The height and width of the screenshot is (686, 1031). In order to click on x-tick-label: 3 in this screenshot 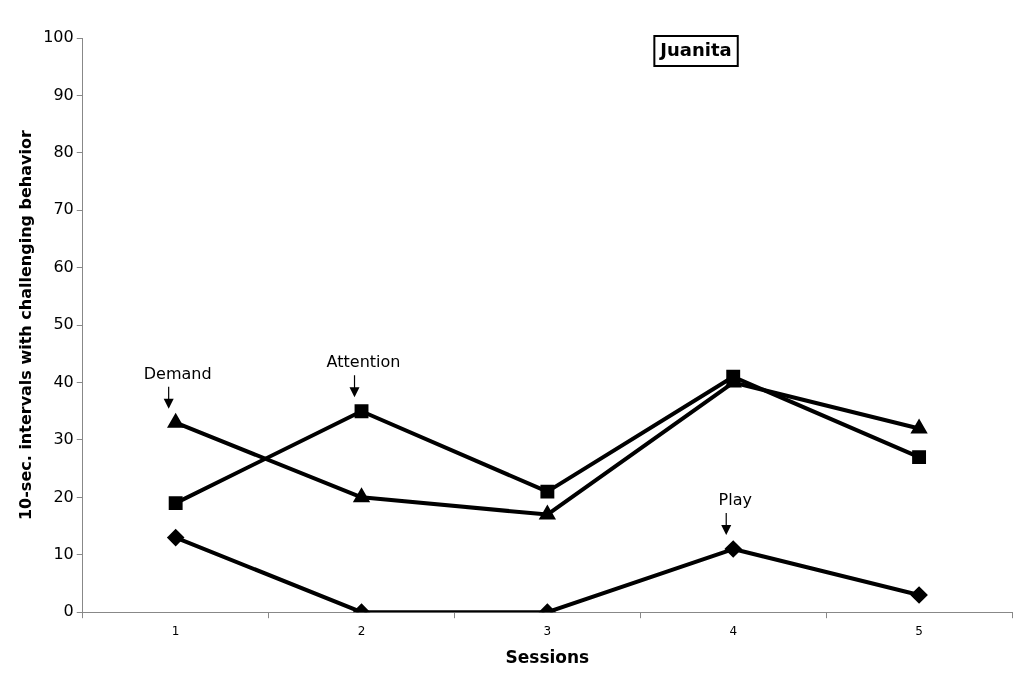, I will do `click(547, 630)`.